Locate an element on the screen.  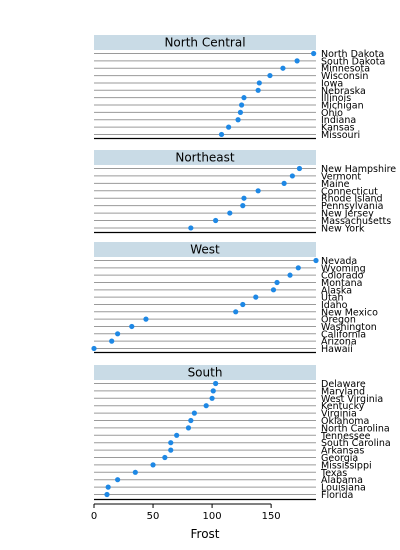
data-point-kansas is located at coordinates (228, 127).